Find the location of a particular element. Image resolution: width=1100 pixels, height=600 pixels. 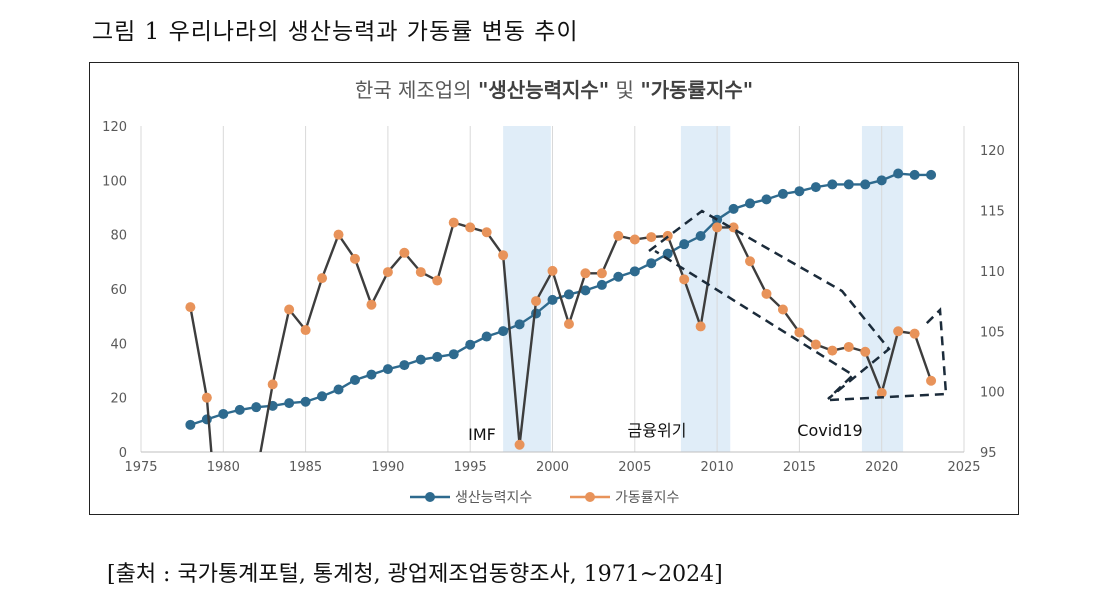

period-labels: IMF 금융위기 Covid19 is located at coordinates (665, 432).